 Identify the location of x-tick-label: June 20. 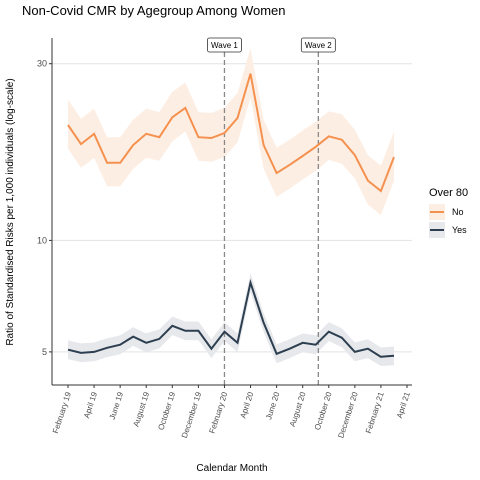
(273, 405).